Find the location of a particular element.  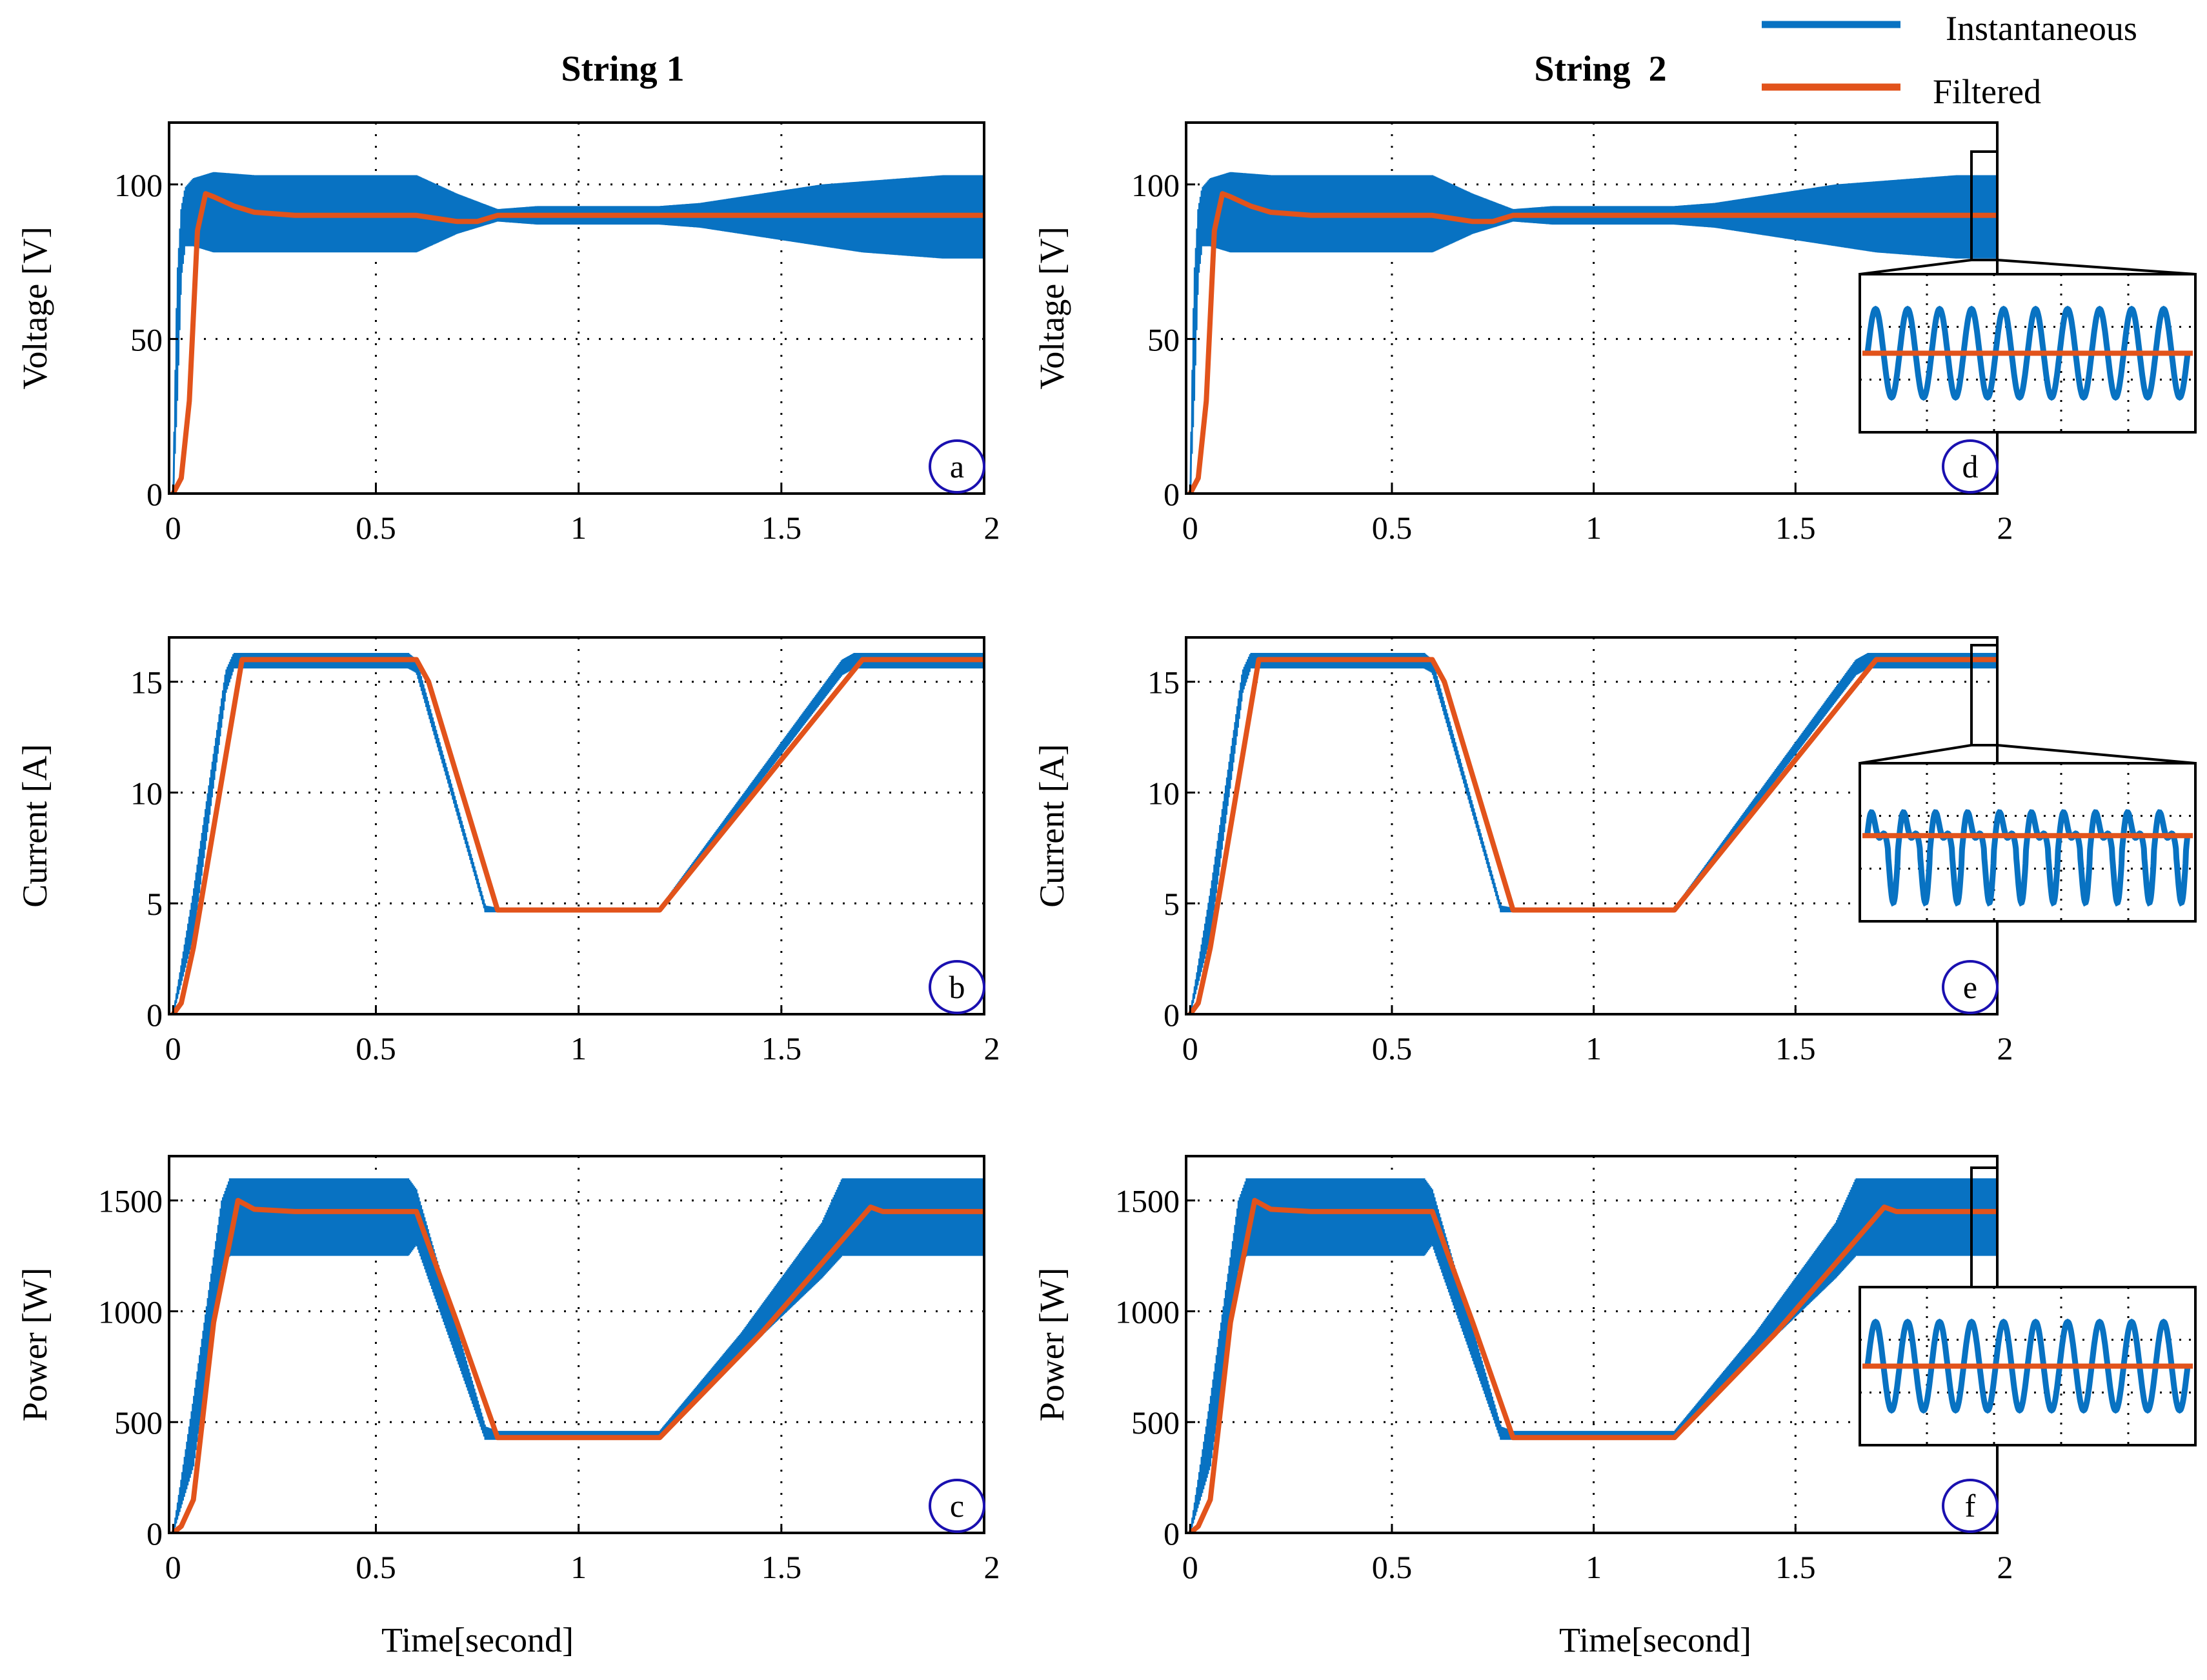

axes-frame-c is located at coordinates (577, 1344).